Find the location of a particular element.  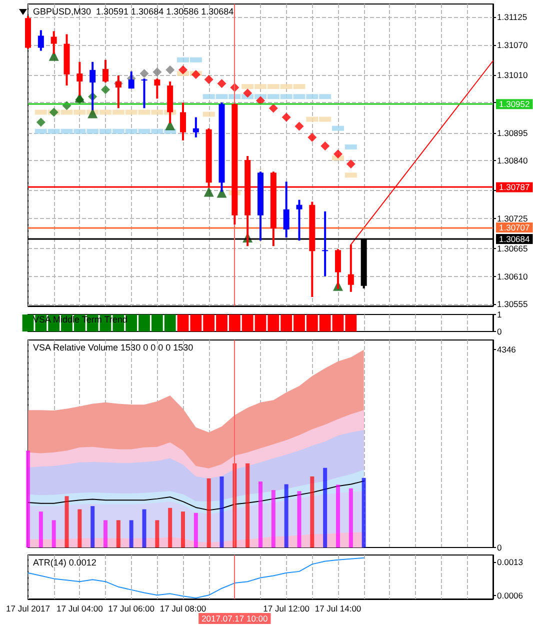

ref-line-label: 1.30952 is located at coordinates (514, 104).